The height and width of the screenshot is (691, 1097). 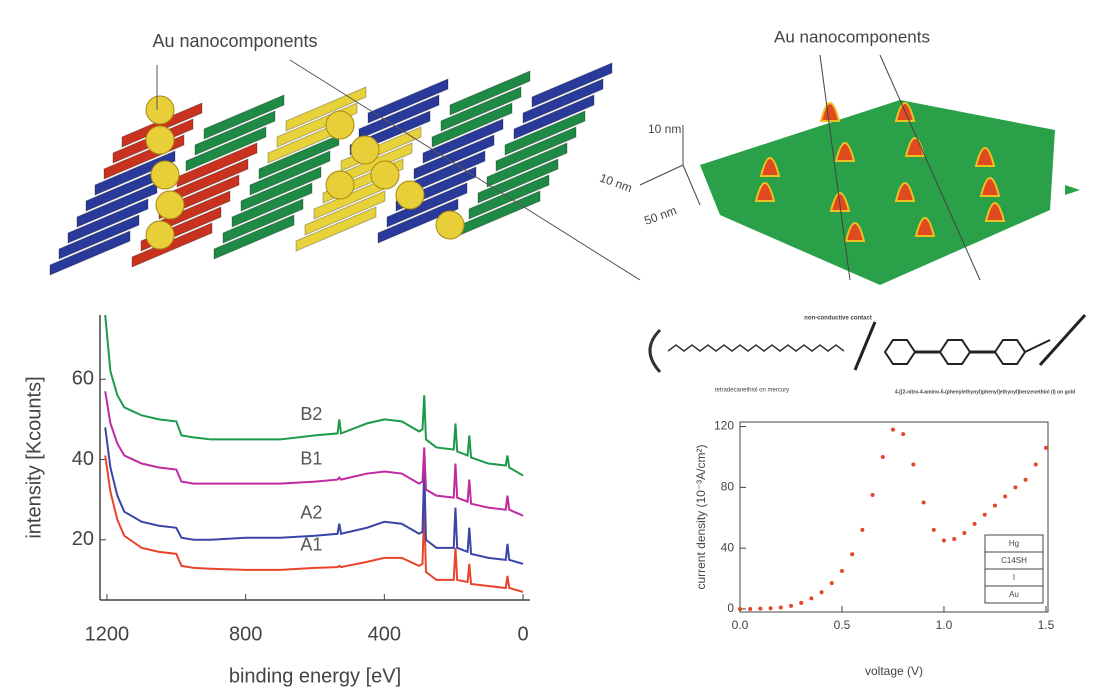 What do you see at coordinates (83, 379) in the screenshot?
I see `y-tick-label: 60` at bounding box center [83, 379].